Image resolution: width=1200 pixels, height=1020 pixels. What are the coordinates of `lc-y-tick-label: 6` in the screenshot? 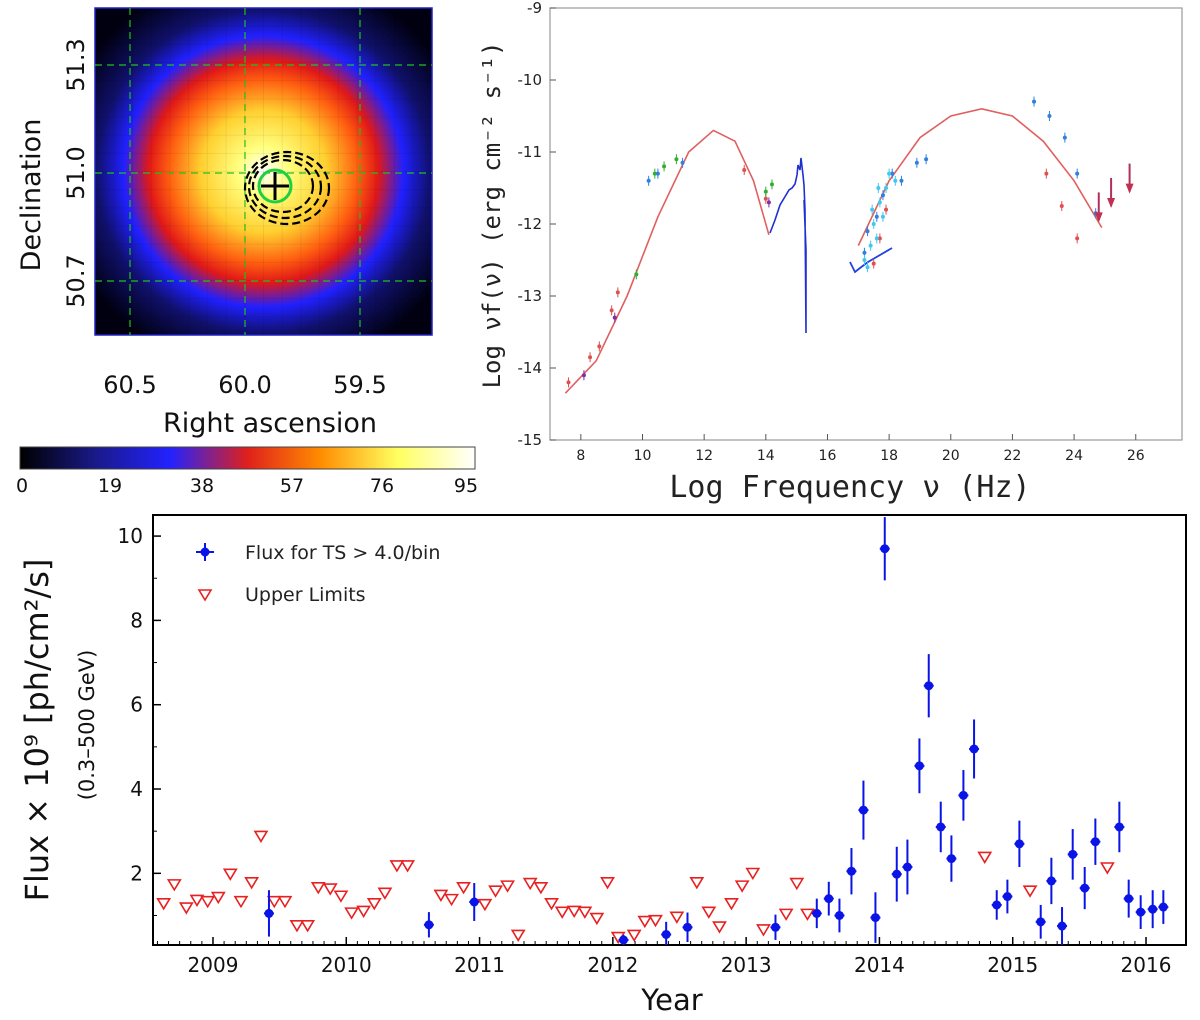 It's located at (136, 705).